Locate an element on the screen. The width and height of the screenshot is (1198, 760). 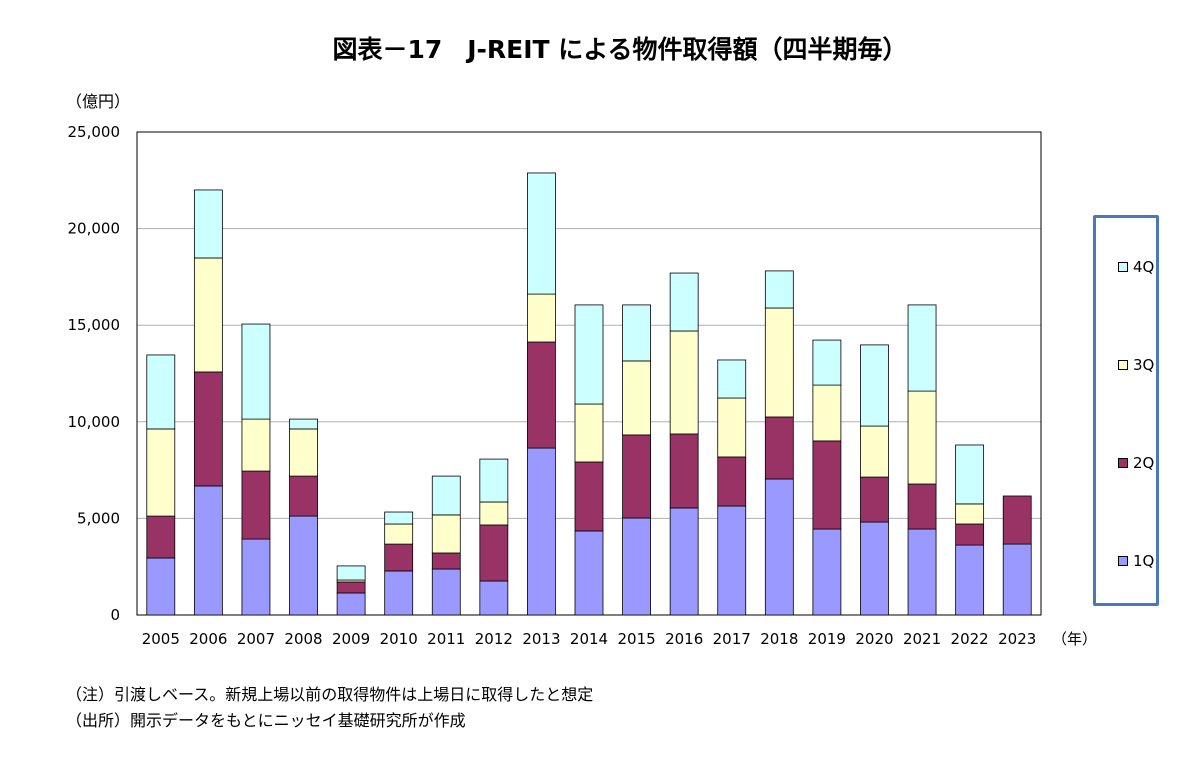
bar-3Q-2006 is located at coordinates (208, 315).